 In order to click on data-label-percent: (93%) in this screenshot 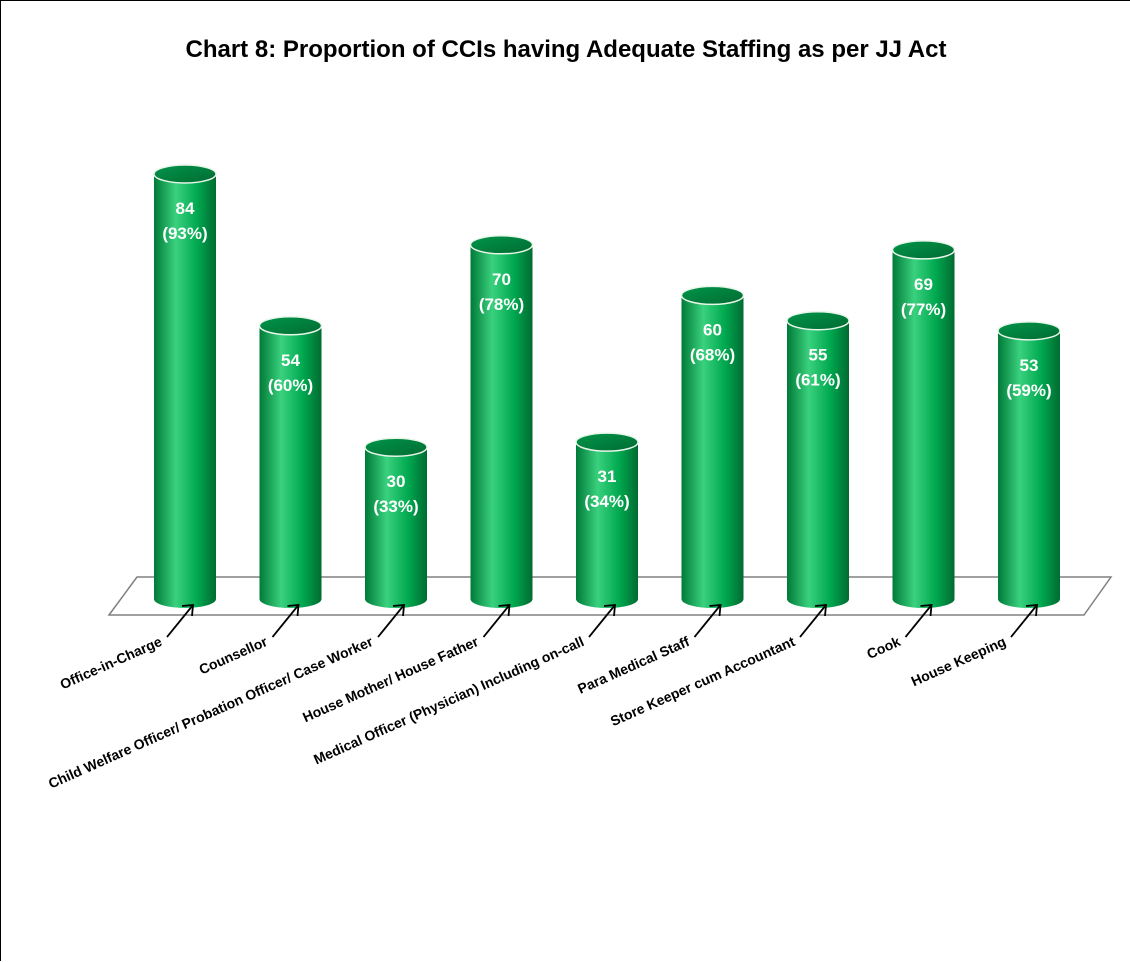, I will do `click(184, 233)`.